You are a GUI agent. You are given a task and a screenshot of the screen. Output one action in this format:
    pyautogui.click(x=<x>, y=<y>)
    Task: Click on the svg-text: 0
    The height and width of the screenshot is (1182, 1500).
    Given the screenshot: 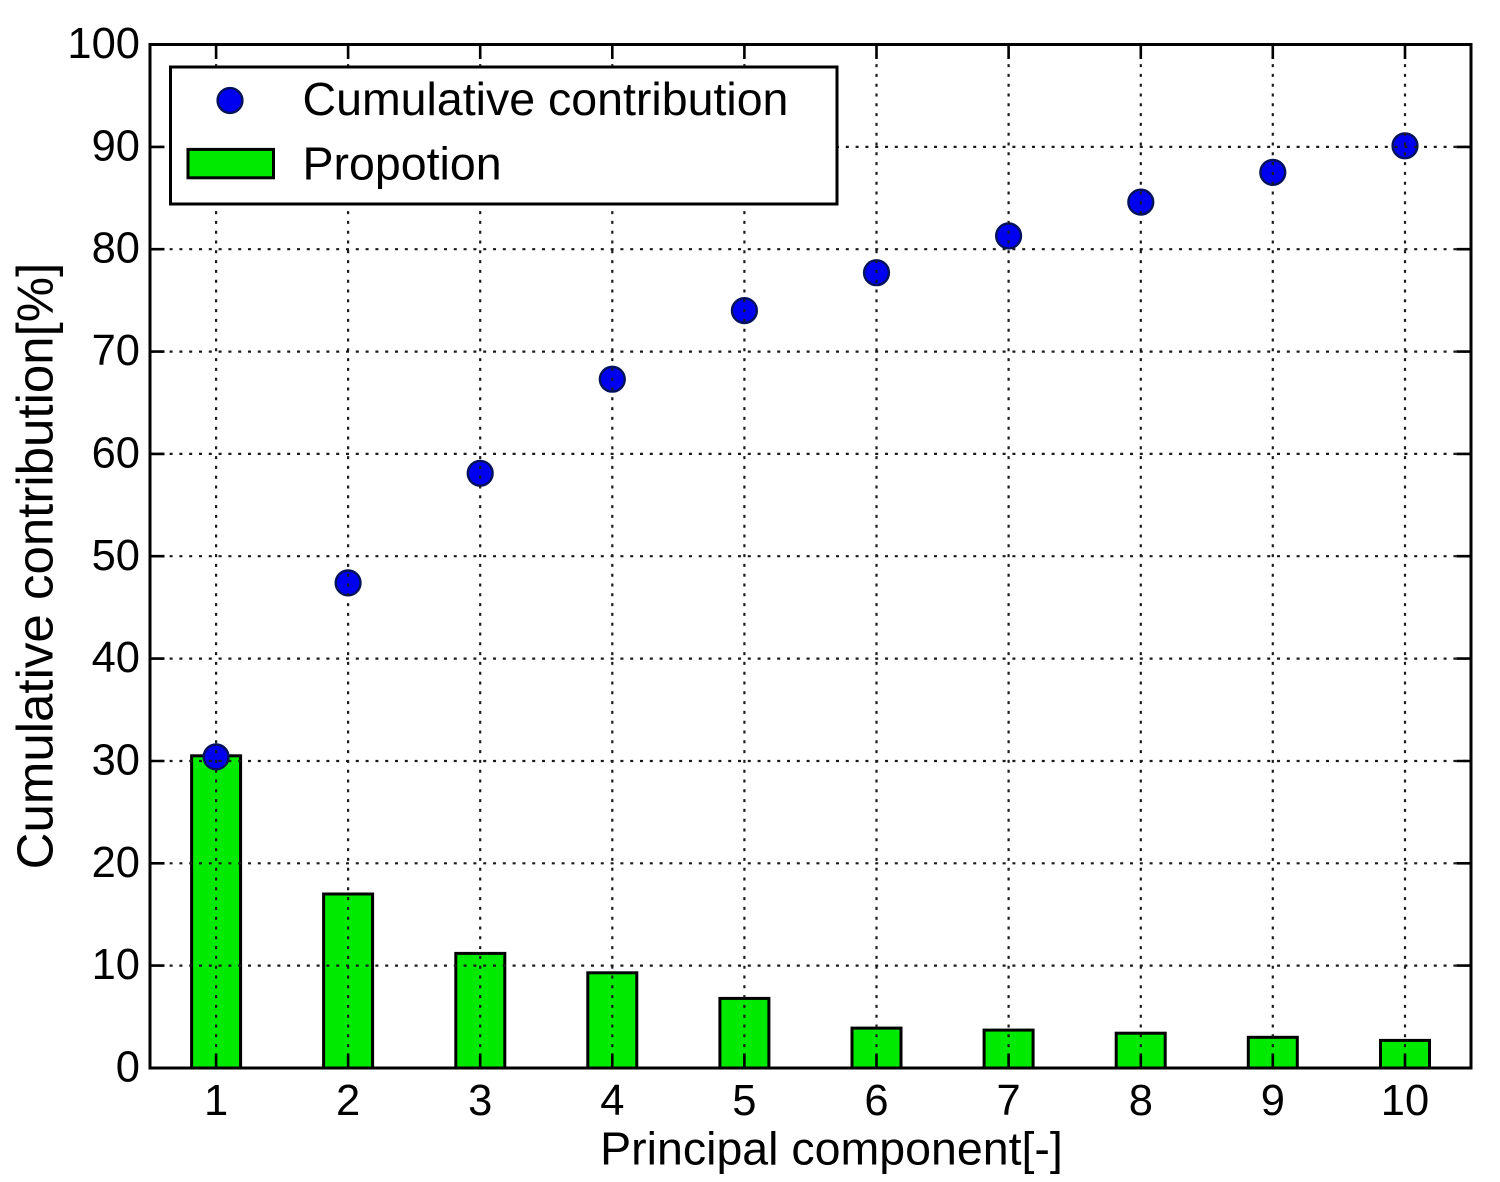 What is the action you would take?
    pyautogui.click(x=128, y=1068)
    